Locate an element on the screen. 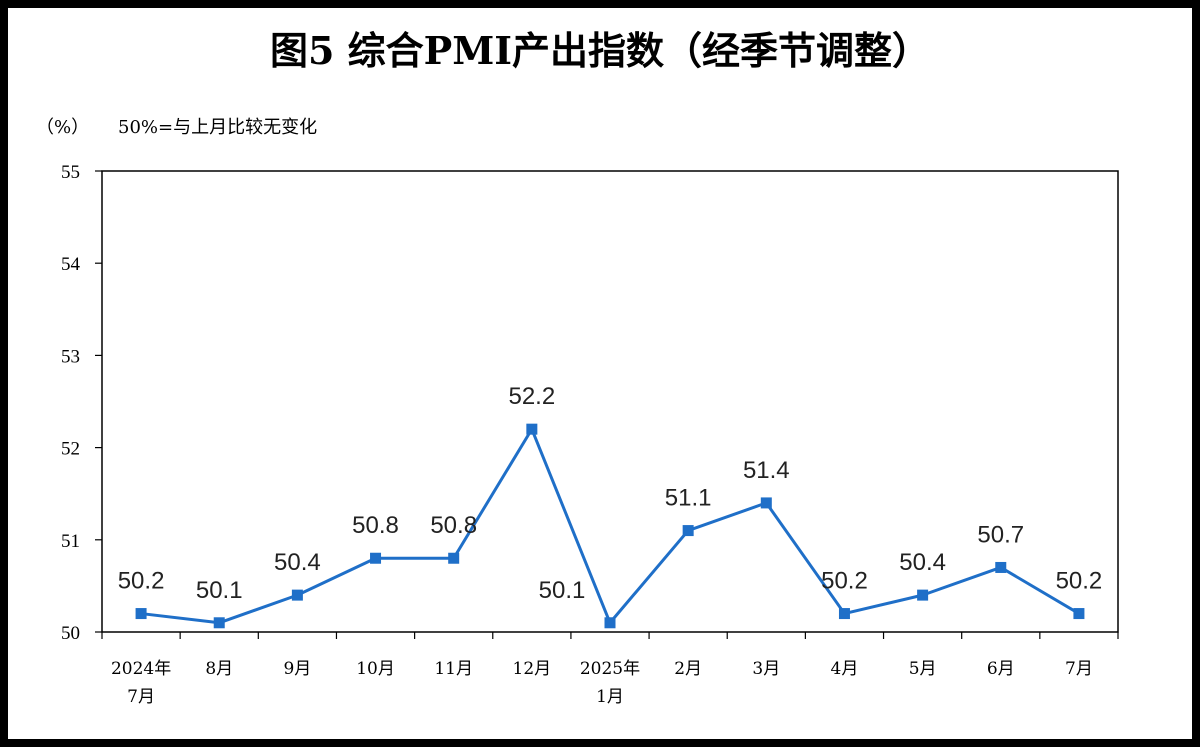 The image size is (1200, 747). x-tick-label: 12月 is located at coordinates (532, 669).